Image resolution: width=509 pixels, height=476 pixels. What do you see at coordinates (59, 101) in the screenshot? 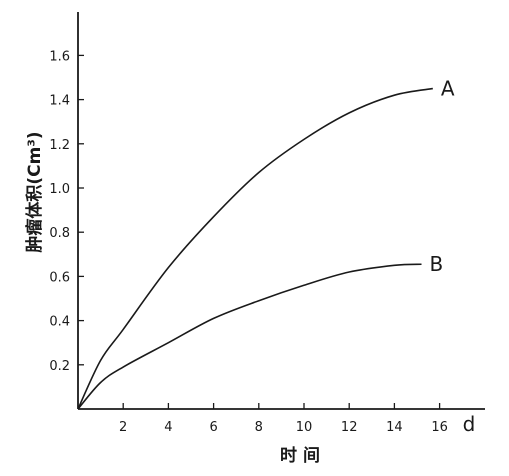
I see `y-tick-label: 1.4` at bounding box center [59, 101].